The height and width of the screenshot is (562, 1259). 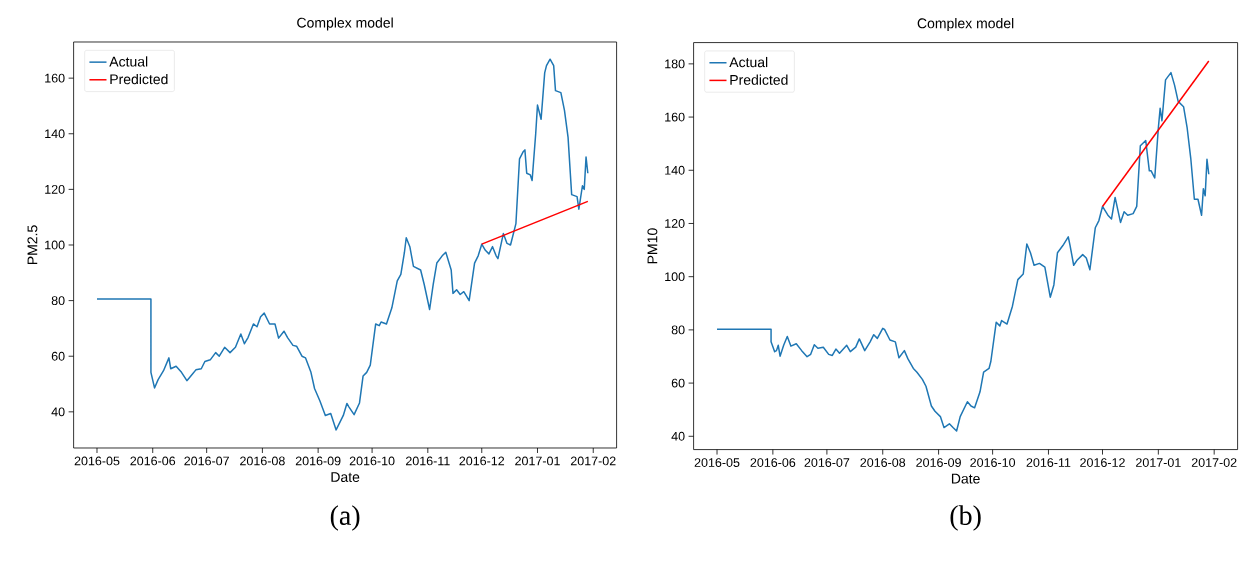 What do you see at coordinates (32, 245) in the screenshot?
I see `y-axis-title: PM2.5` at bounding box center [32, 245].